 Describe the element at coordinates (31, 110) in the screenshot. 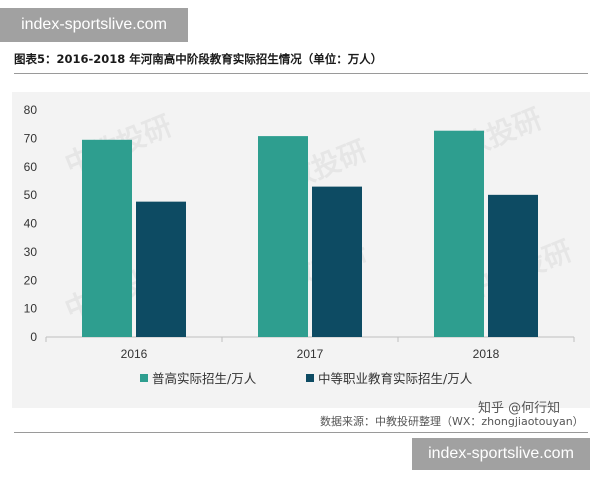

I see `y-tick-label: 80` at that location.